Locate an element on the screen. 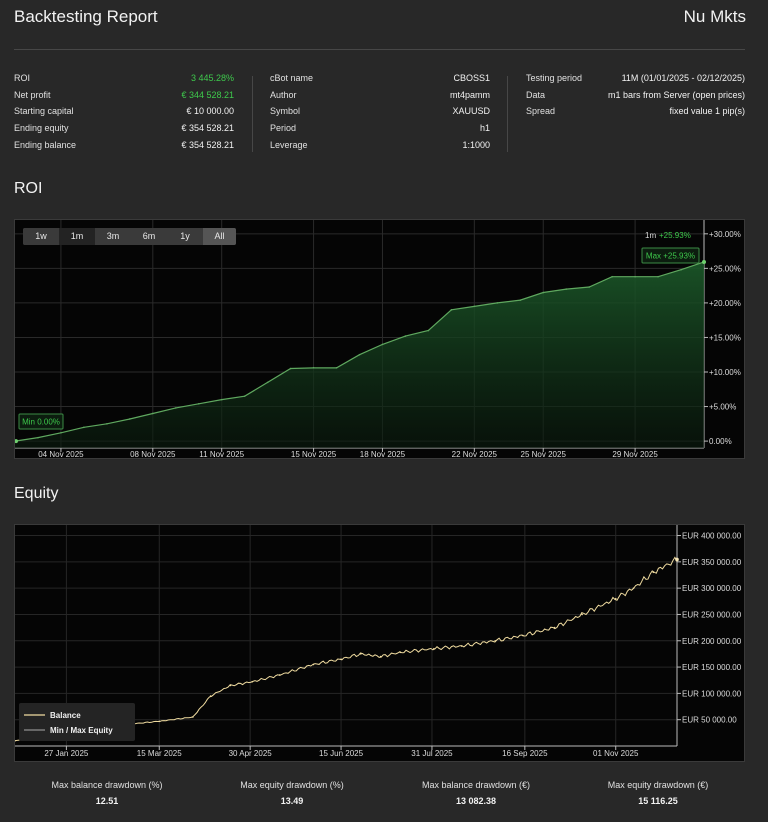  drawdown-stat: Max balance drawdown (%) 12.51 is located at coordinates (107, 793).